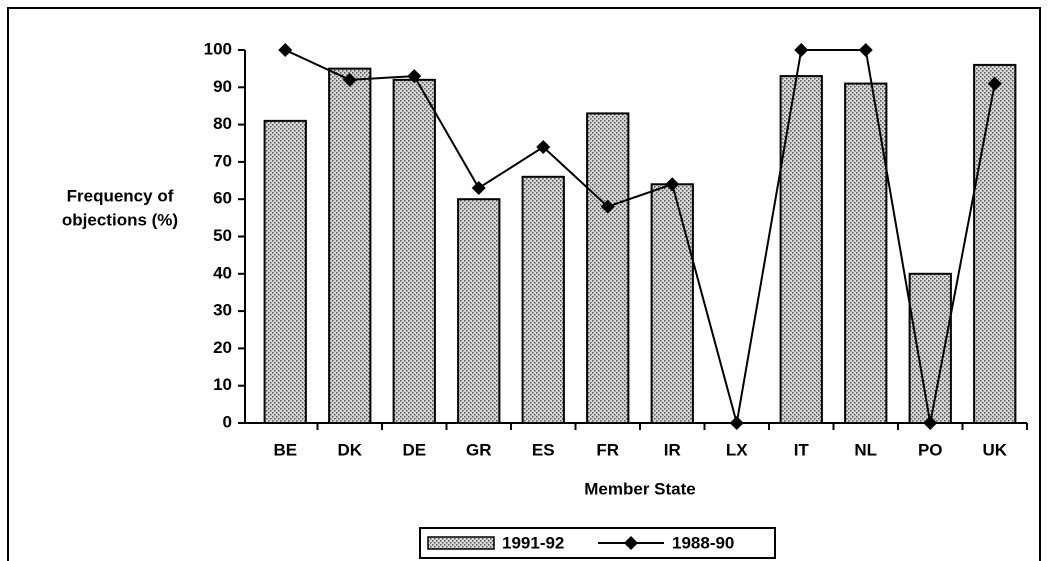  I want to click on y-tick-label: 40, so click(222, 272).